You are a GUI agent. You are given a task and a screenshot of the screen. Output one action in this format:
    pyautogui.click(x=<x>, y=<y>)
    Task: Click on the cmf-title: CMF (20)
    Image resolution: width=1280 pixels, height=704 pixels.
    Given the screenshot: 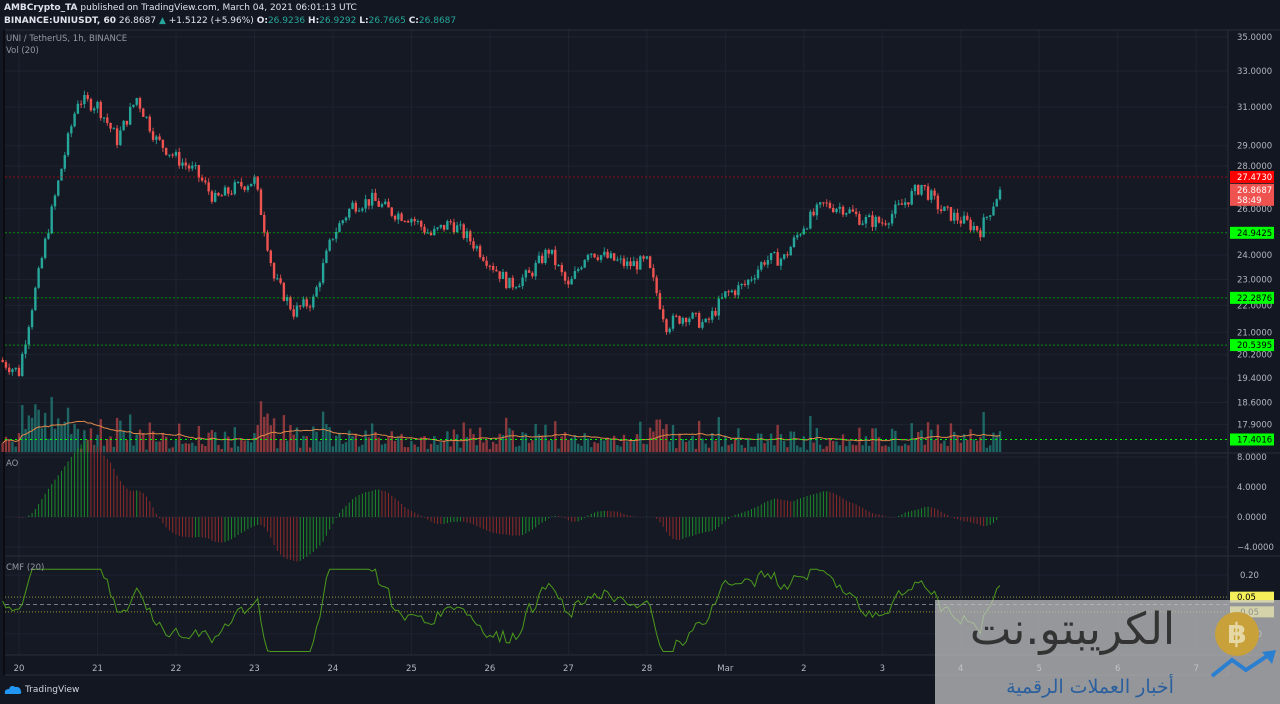 What is the action you would take?
    pyautogui.click(x=25, y=568)
    